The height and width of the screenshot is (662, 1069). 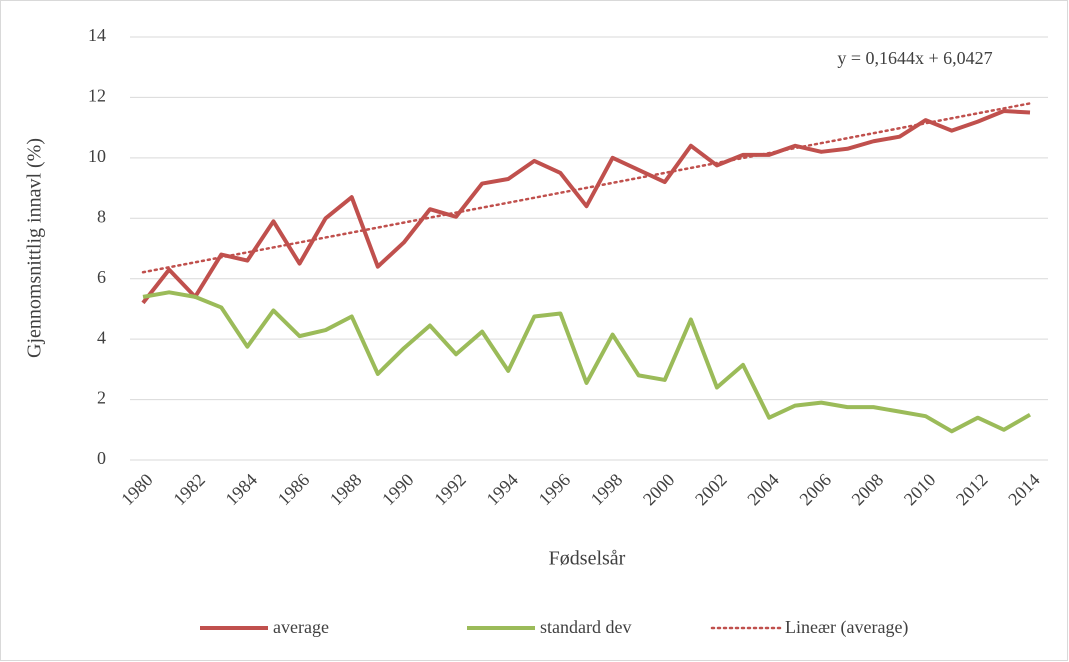 What do you see at coordinates (101, 216) in the screenshot?
I see `y-tick-label: 8` at bounding box center [101, 216].